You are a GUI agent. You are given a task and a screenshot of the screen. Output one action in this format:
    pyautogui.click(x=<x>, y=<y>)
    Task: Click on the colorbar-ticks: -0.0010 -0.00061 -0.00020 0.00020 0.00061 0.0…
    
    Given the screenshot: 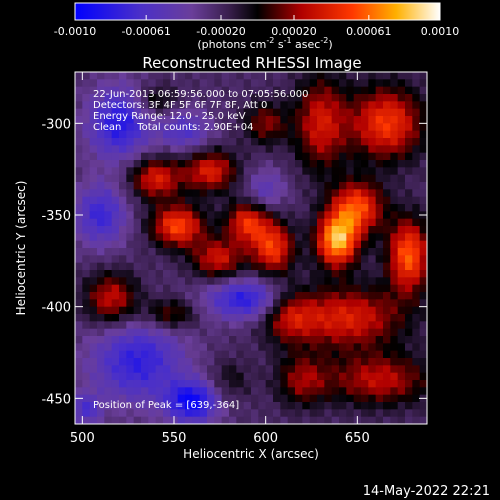 What is the action you would take?
    pyautogui.click(x=256, y=26)
    